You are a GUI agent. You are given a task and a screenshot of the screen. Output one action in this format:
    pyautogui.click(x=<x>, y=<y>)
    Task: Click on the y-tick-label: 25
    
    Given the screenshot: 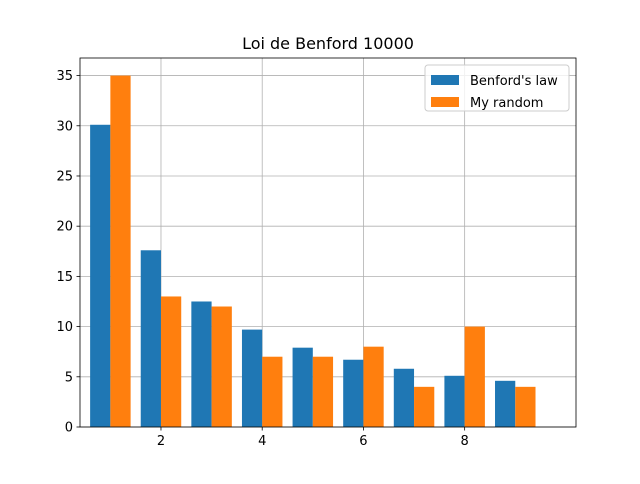 What is the action you would take?
    pyautogui.click(x=64, y=176)
    